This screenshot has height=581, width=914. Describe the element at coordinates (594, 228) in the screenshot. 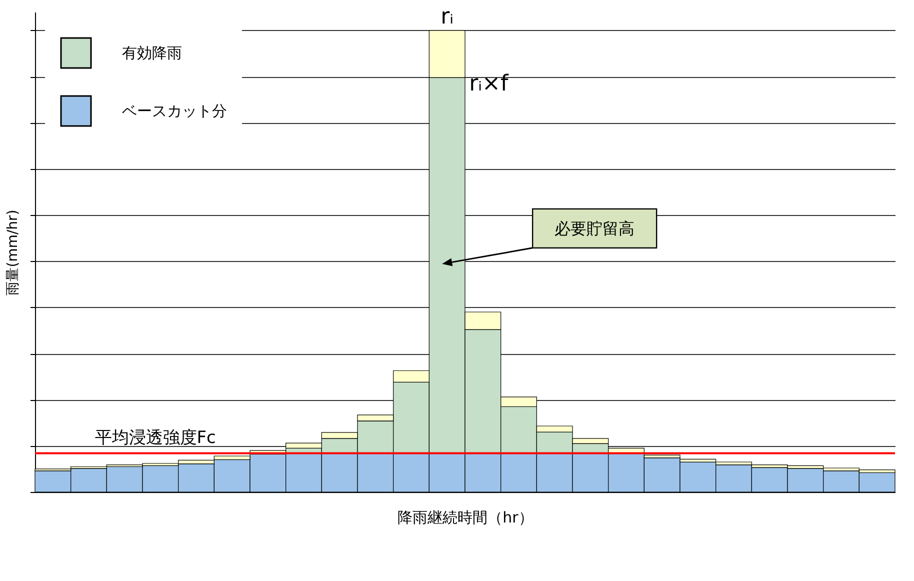

I see `annotation: 必要貯留高` at that location.